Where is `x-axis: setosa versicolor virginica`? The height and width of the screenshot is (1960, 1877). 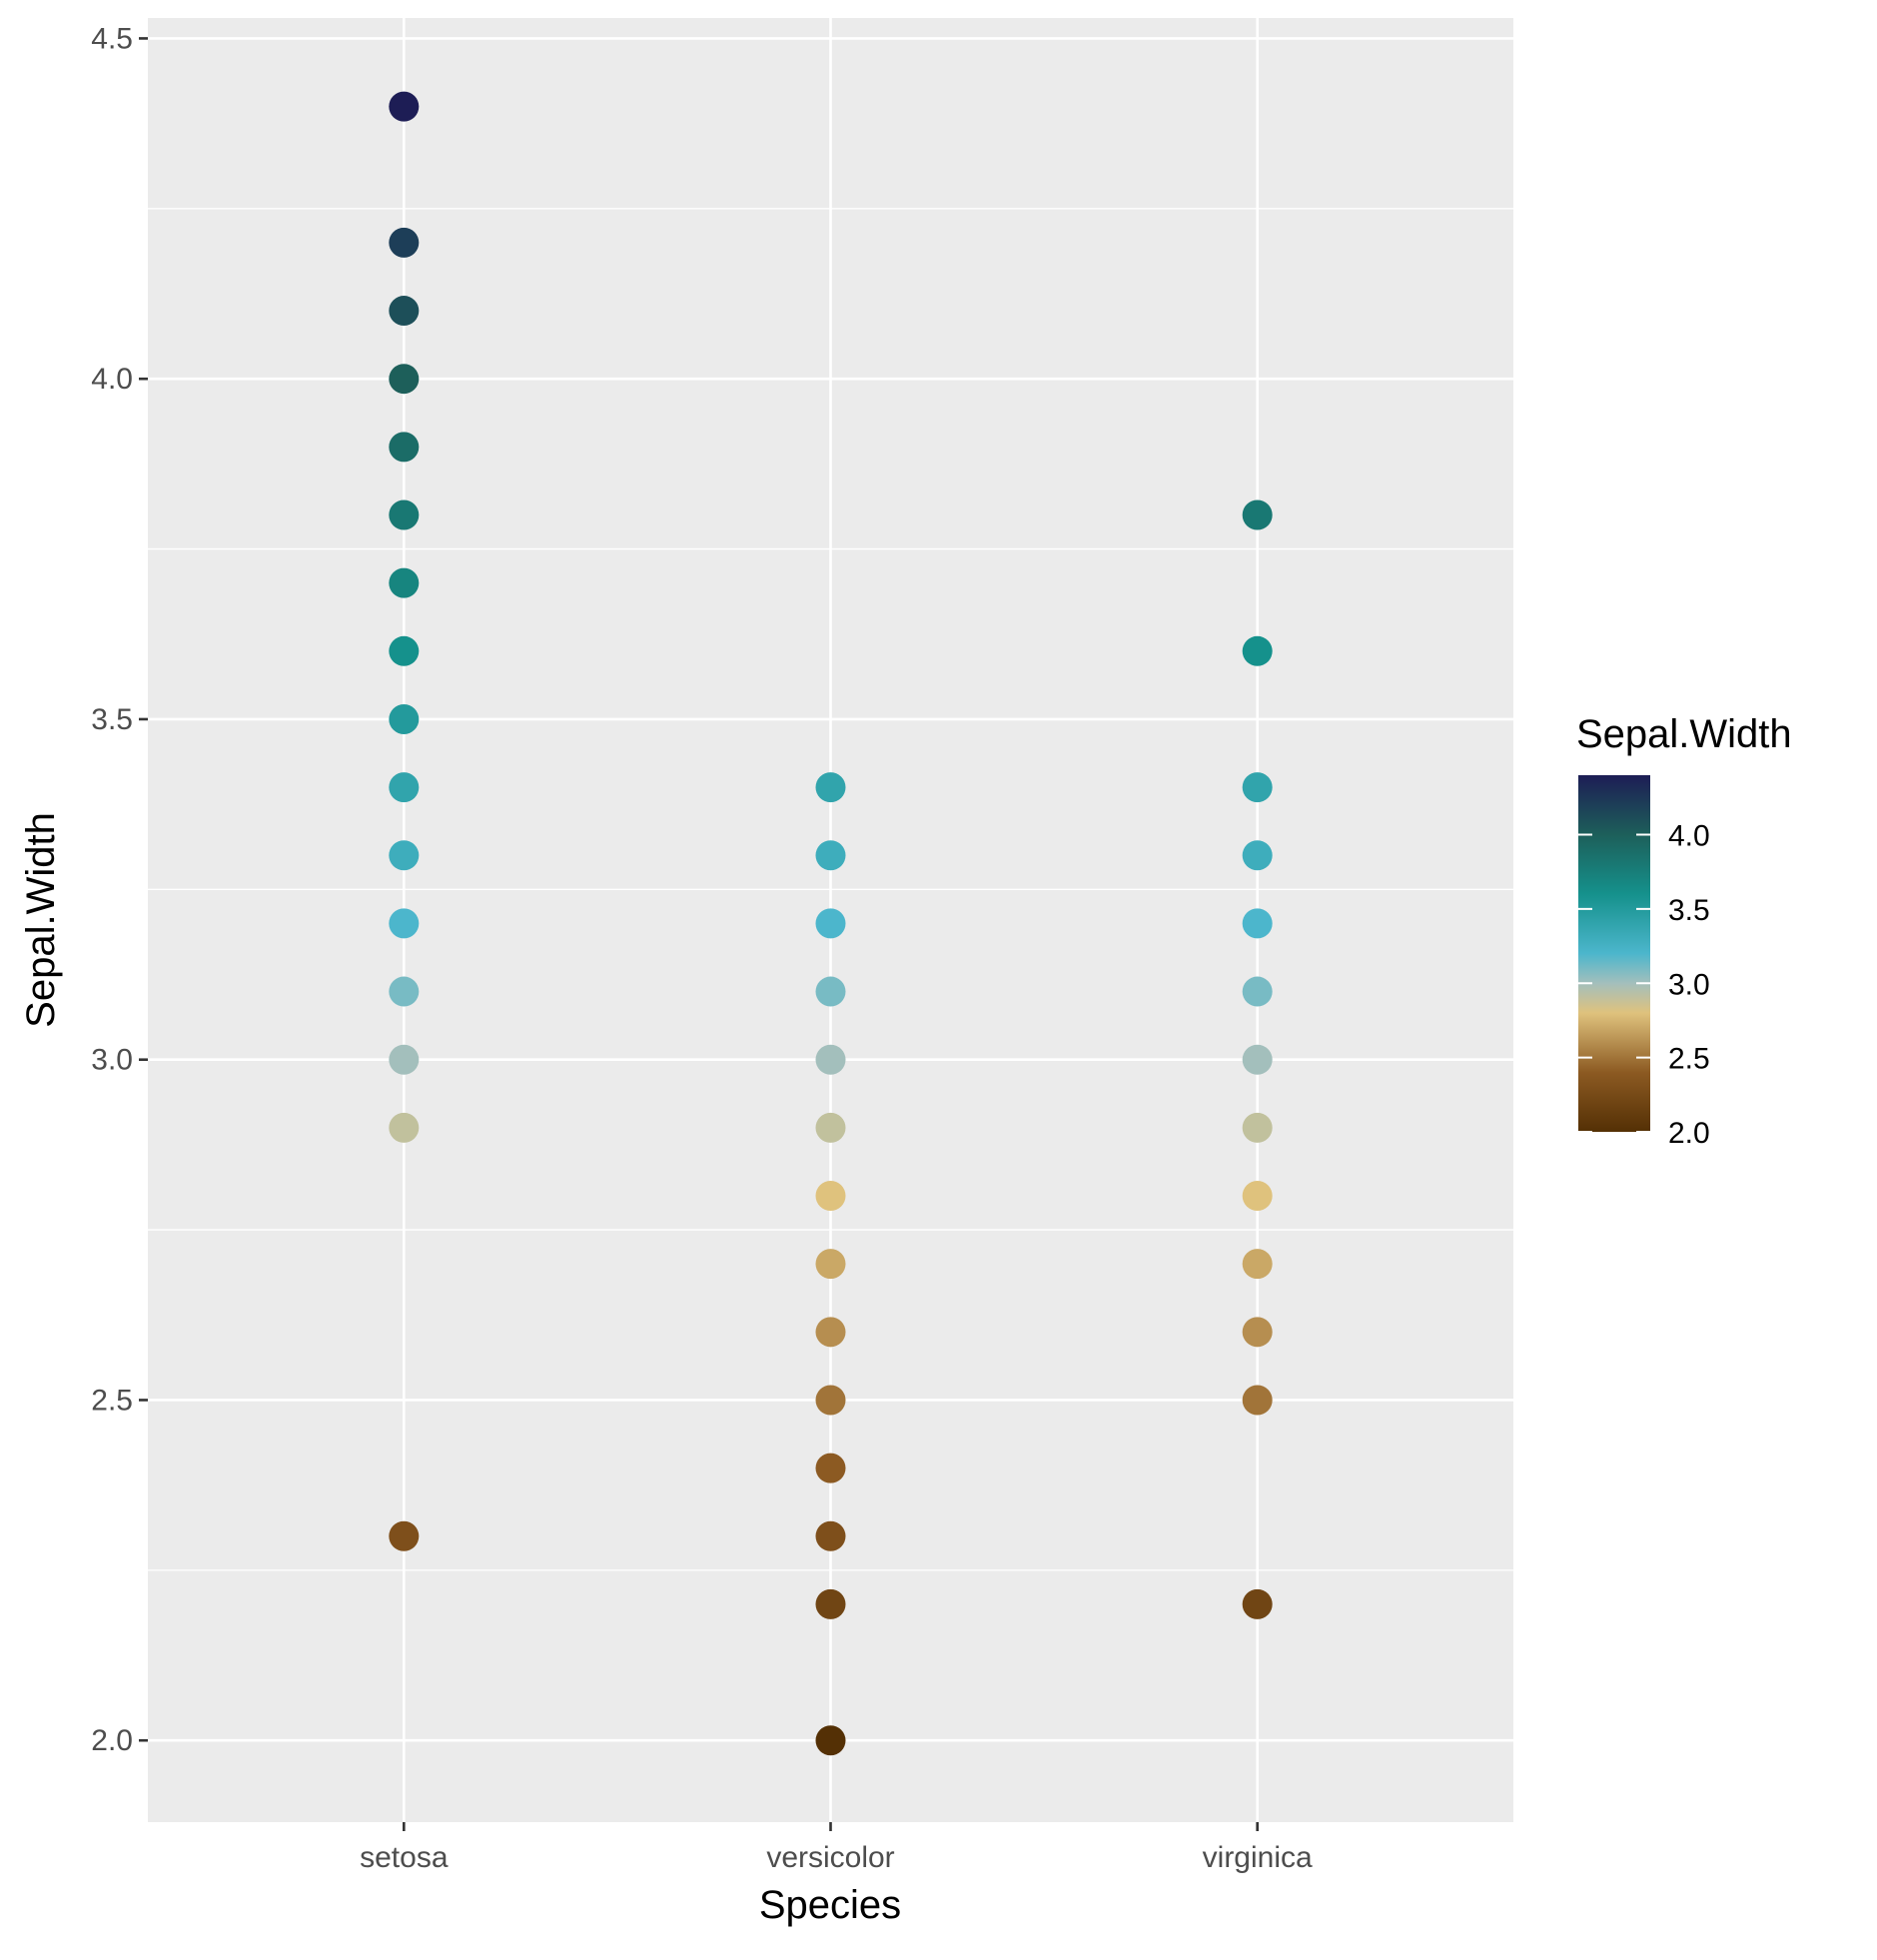
x-axis: setosa versicolor virginica is located at coordinates (837, 1848).